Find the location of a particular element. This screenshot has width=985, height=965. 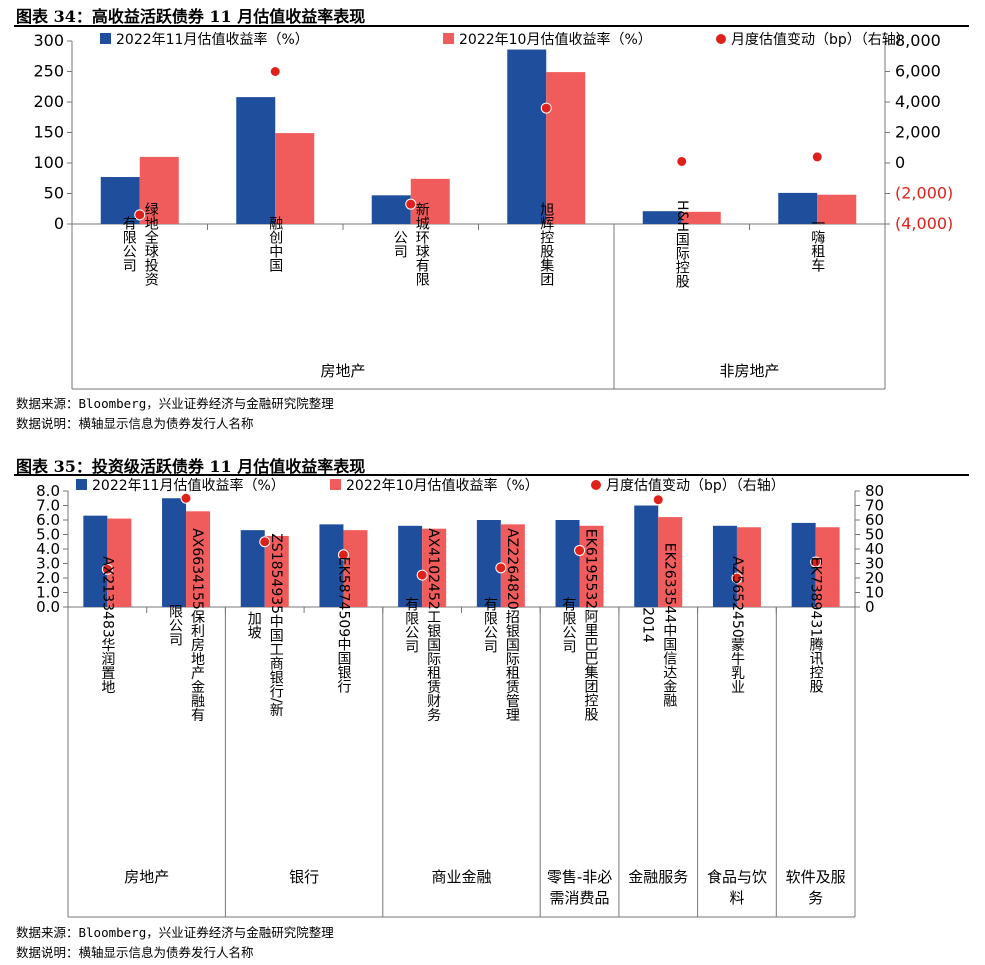

group-label: 料 is located at coordinates (736, 898).